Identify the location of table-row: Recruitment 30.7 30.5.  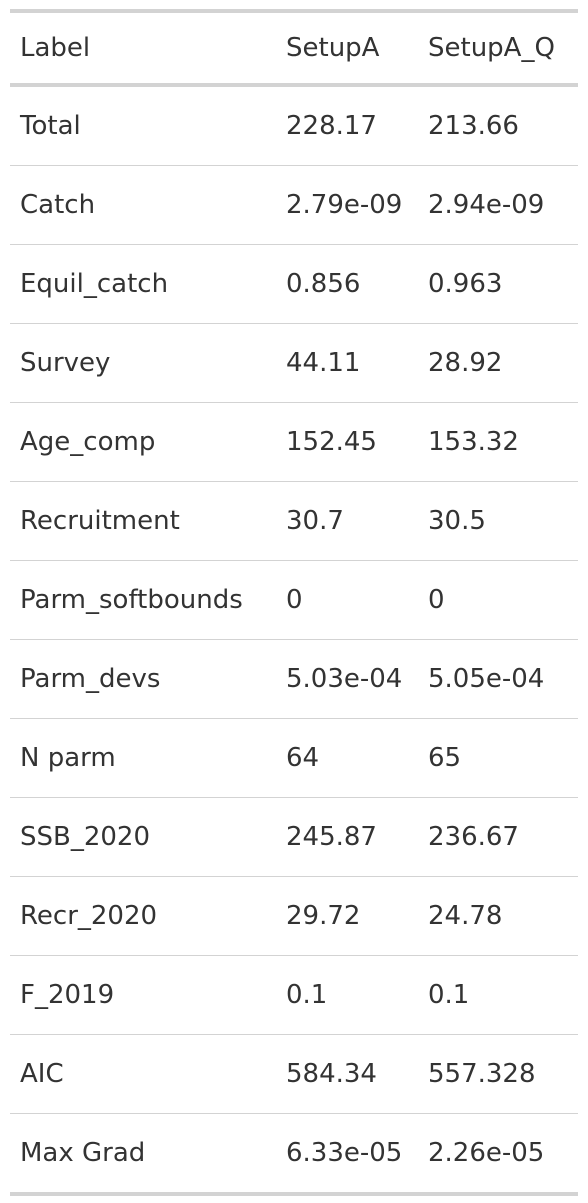
(294, 521).